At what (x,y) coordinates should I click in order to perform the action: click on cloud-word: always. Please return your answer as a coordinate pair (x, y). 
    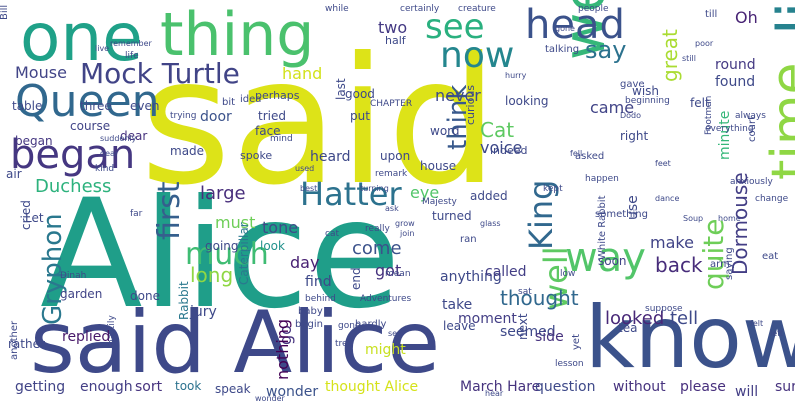
    Looking at the image, I should click on (750, 116).